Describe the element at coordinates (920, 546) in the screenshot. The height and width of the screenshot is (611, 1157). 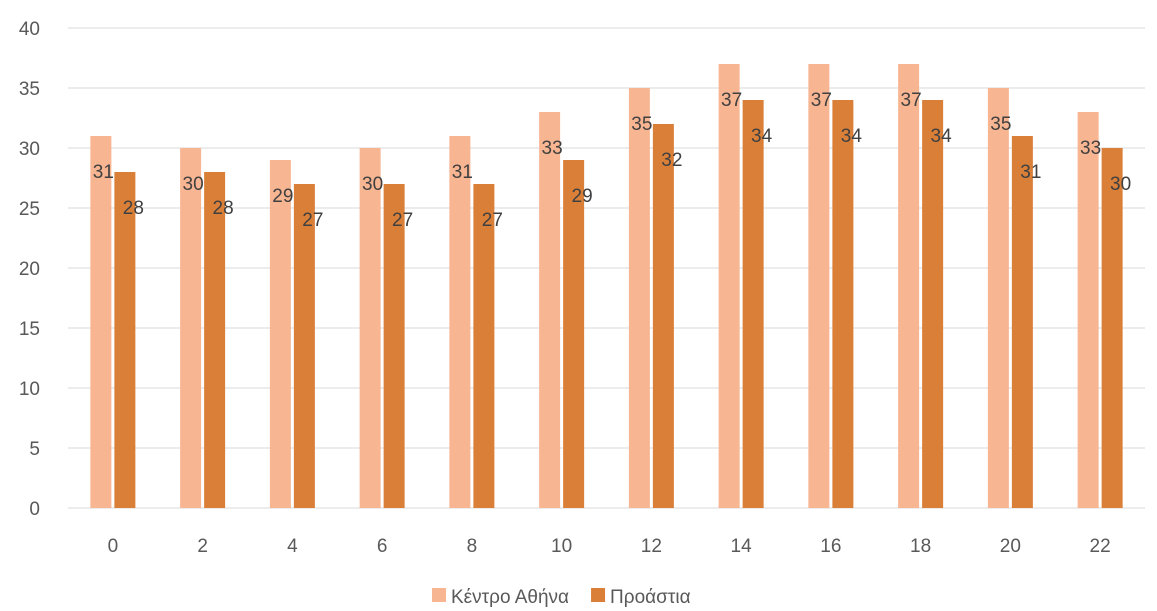
I see `x-tick-label: 18` at that location.